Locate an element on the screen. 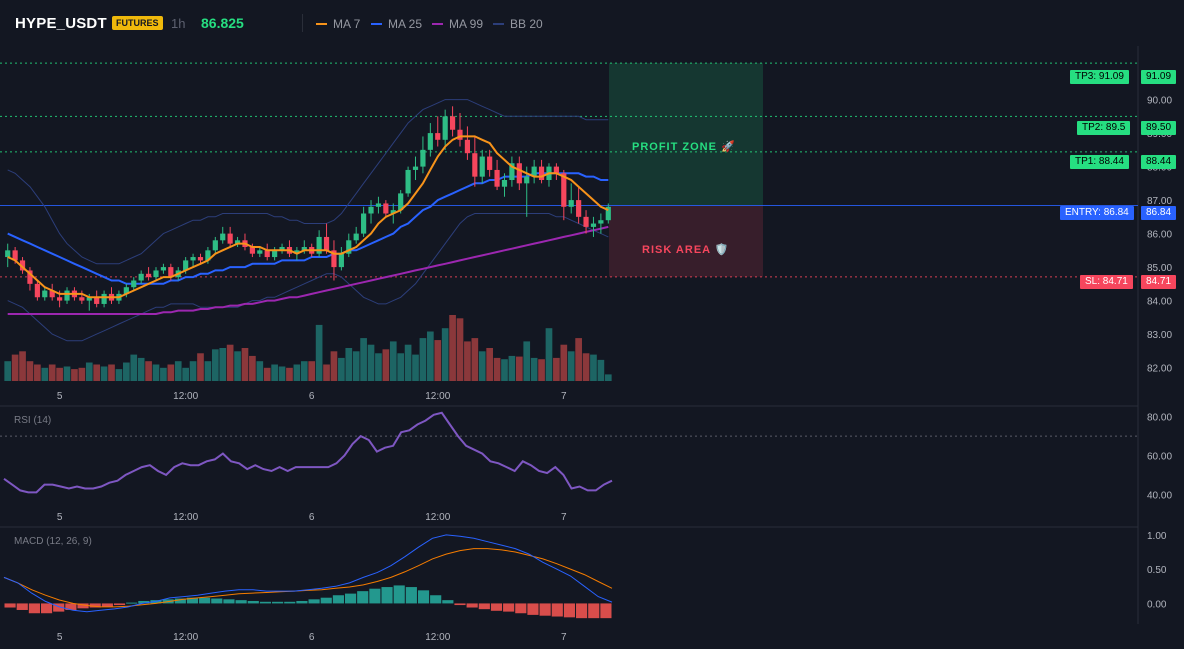 This screenshot has height=649, width=1184. legend-ma7-label: MA 7 is located at coordinates (347, 24).